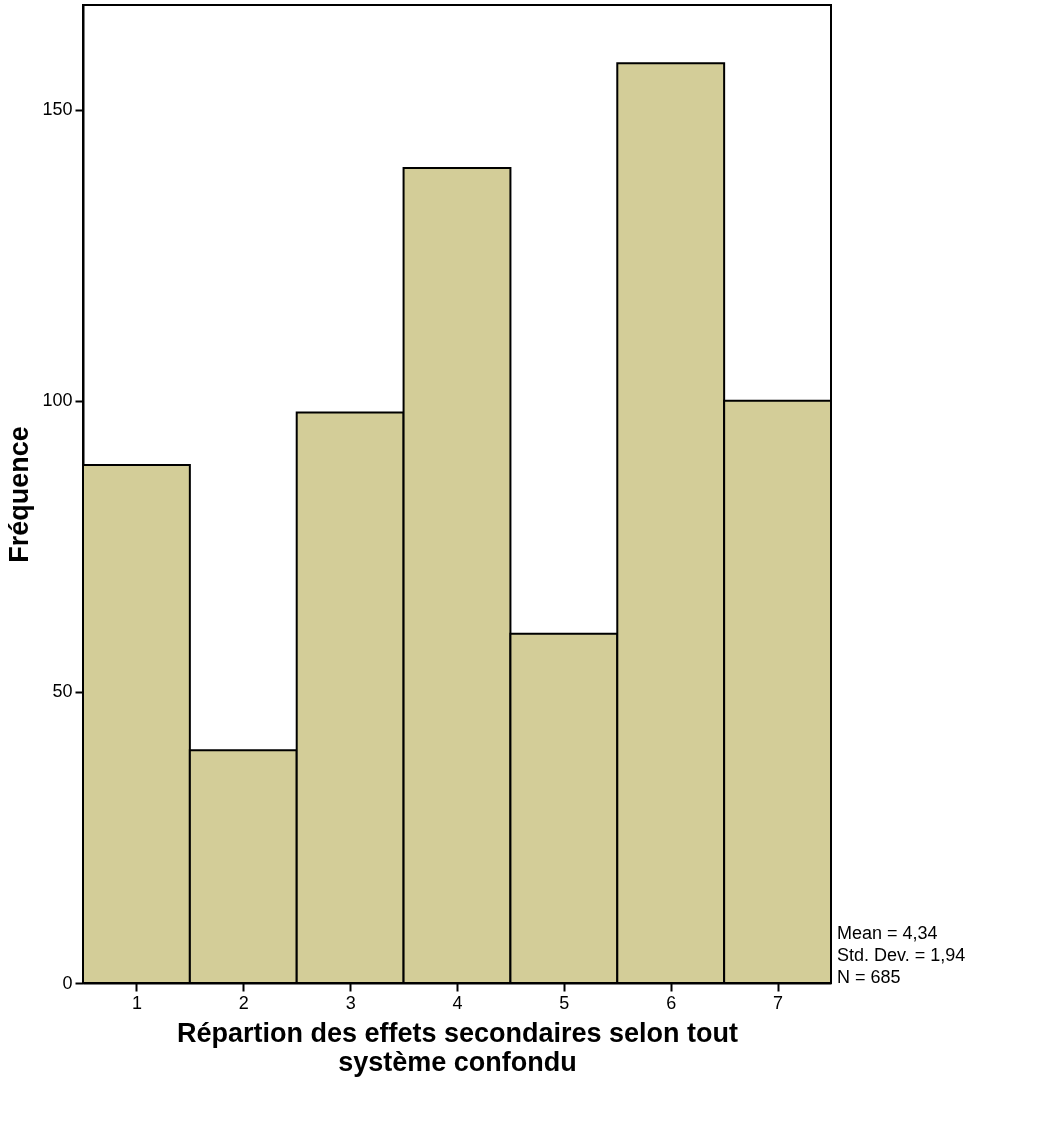  What do you see at coordinates (57, 109) in the screenshot?
I see `y-tick-label: 150` at bounding box center [57, 109].